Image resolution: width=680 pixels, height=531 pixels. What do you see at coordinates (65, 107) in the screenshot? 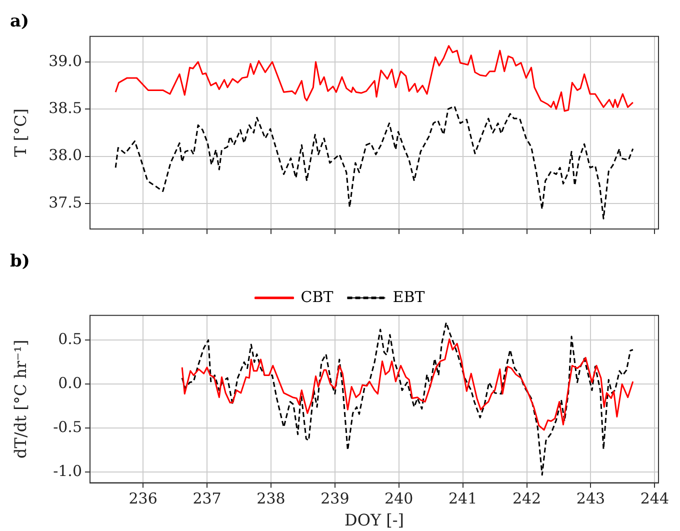
I see `y-tick-label: 38.5` at bounding box center [65, 107].